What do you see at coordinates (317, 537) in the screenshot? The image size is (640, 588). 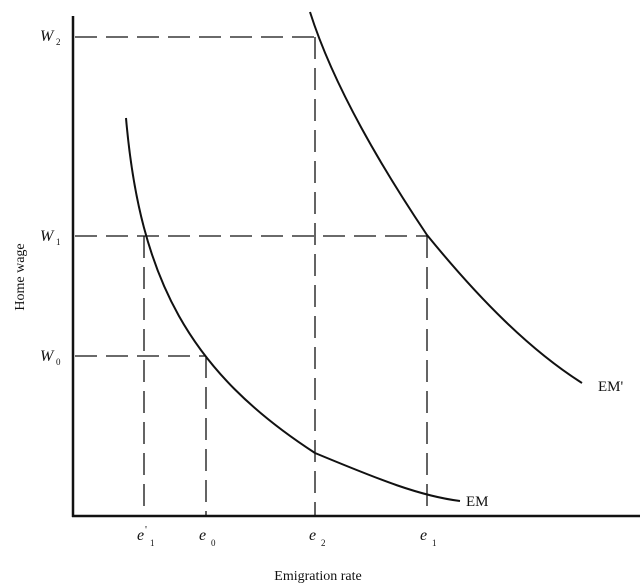 I see `emigration-label-e2: e 2` at bounding box center [317, 537].